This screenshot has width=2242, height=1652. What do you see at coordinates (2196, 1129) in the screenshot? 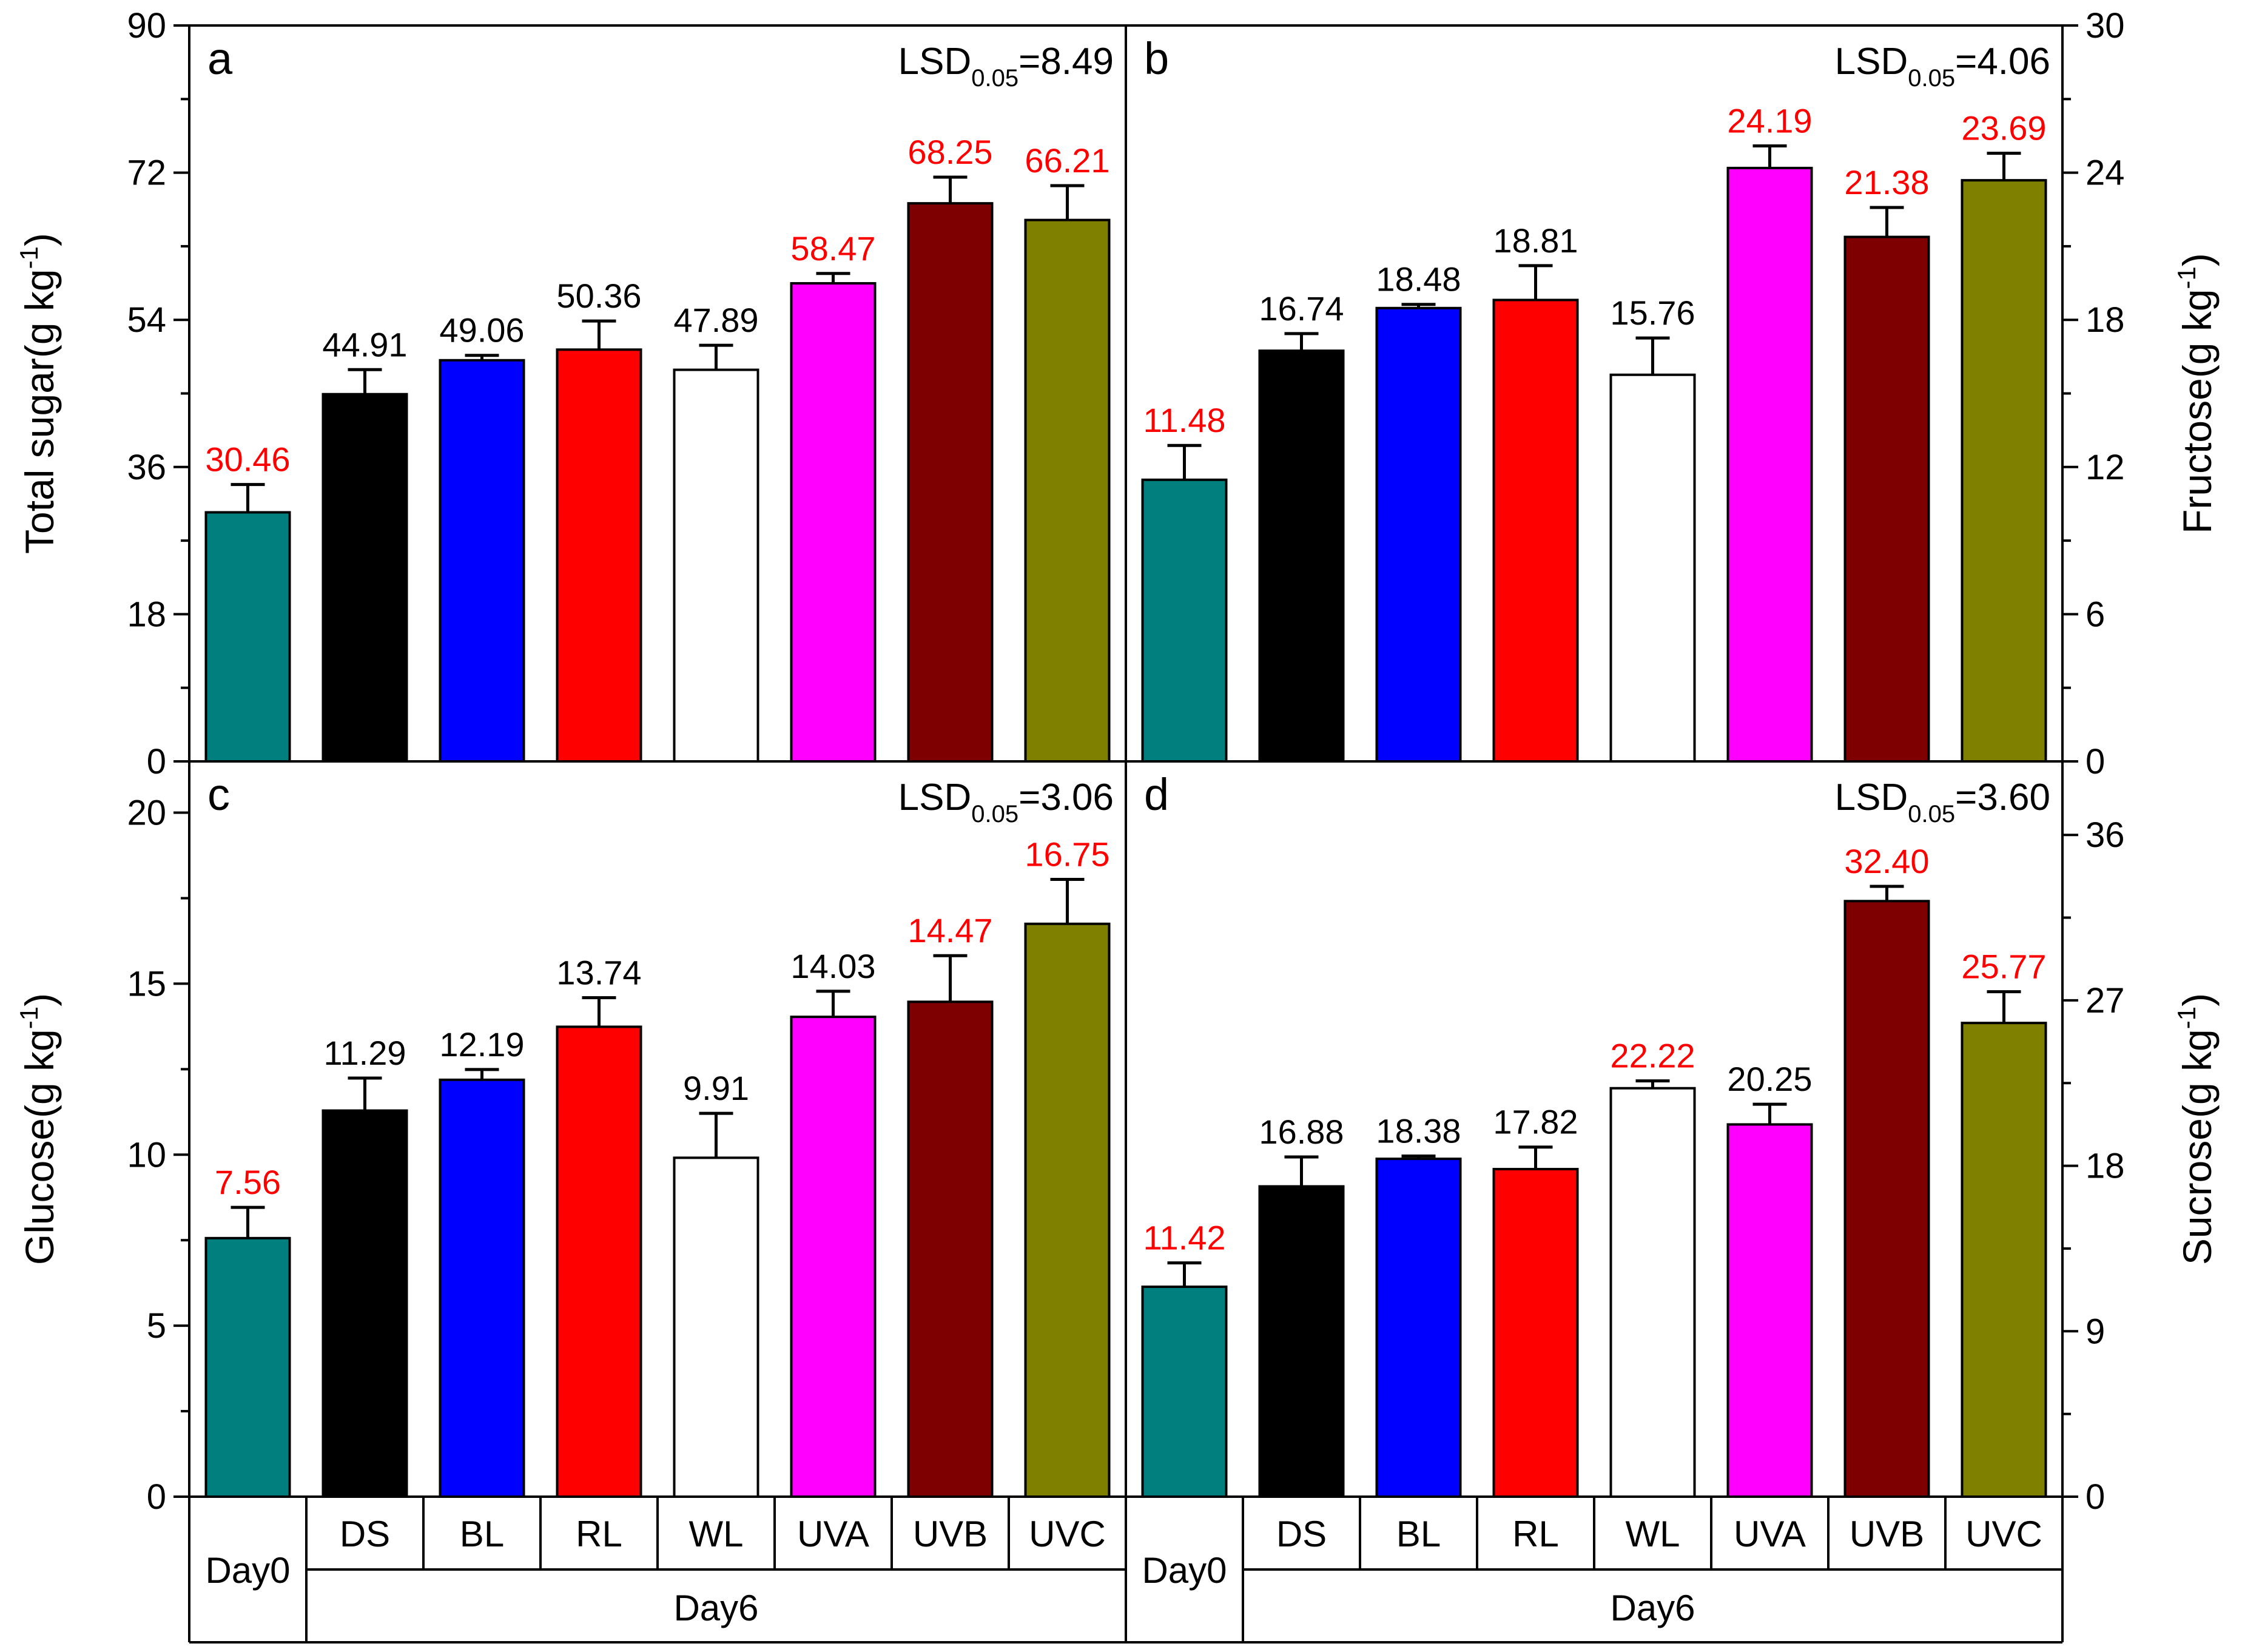
I see `y-axis-label: Sucrose(g kg-1)` at bounding box center [2196, 1129].